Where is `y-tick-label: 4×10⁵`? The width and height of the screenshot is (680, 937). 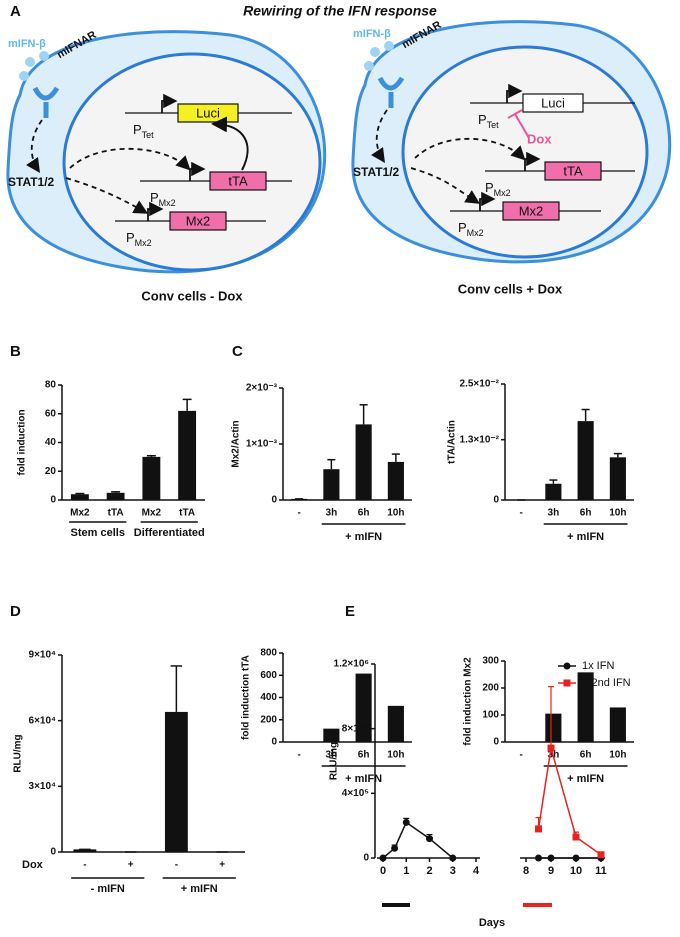
y-tick-label: 4×10⁵ is located at coordinates (356, 793).